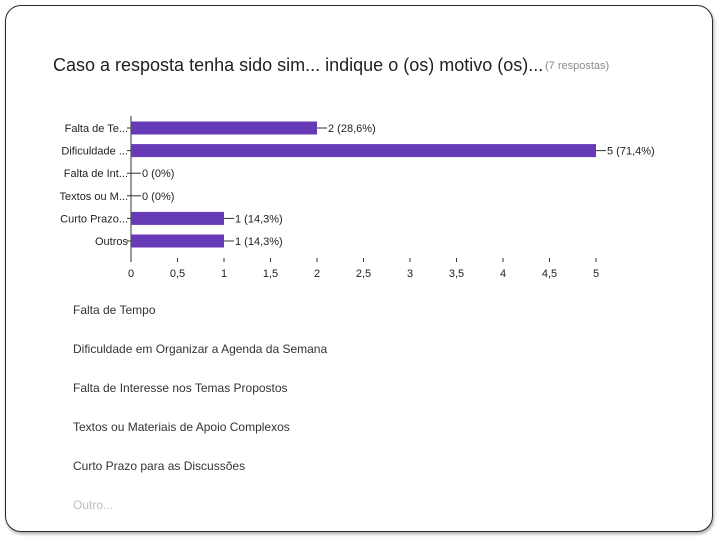  Describe the element at coordinates (270, 274) in the screenshot. I see `x-tick-label: 1,5` at that location.